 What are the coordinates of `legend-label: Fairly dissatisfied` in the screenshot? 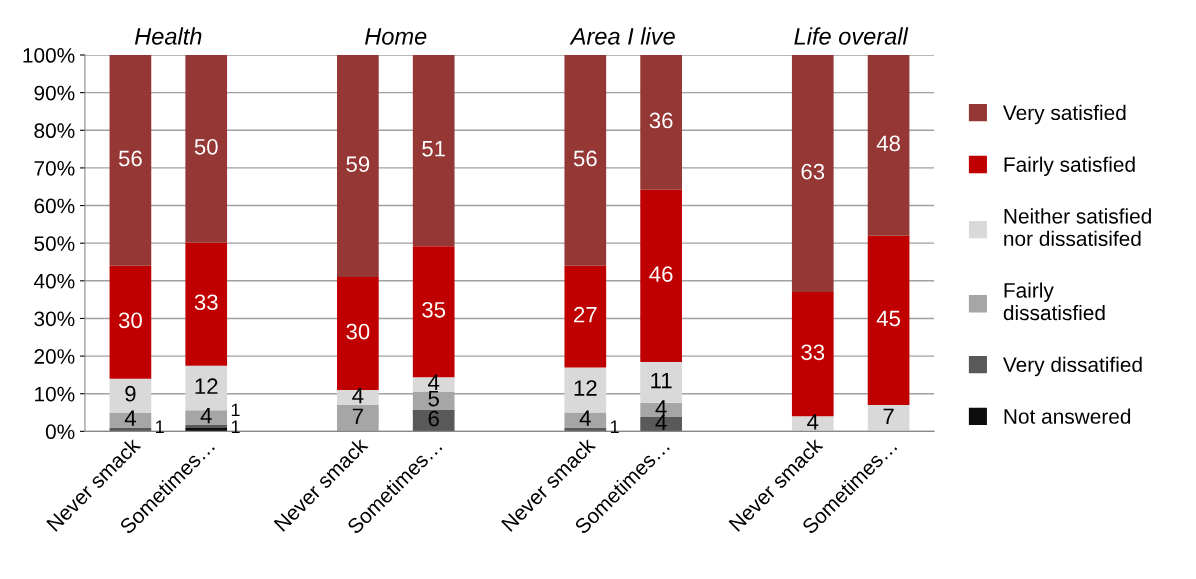 It's located at (1054, 301).